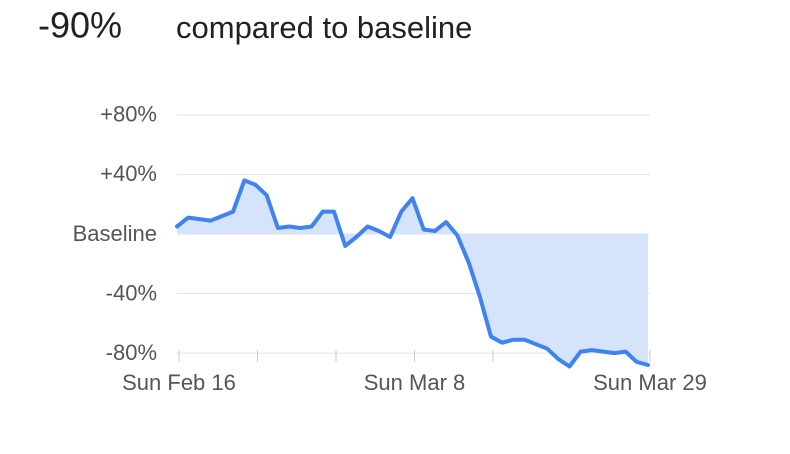  Describe the element at coordinates (324, 27) in the screenshot. I see `chart-title: compared to baseline` at that location.